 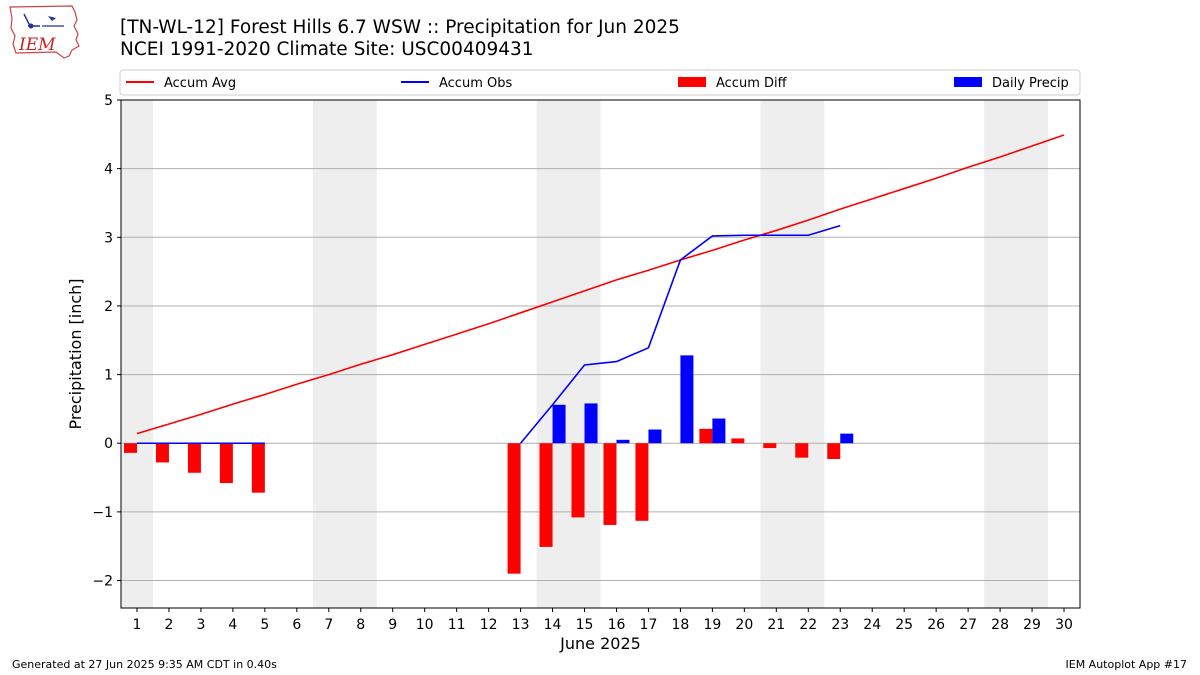 I want to click on legend-label: Accum Avg, so click(x=200, y=83).